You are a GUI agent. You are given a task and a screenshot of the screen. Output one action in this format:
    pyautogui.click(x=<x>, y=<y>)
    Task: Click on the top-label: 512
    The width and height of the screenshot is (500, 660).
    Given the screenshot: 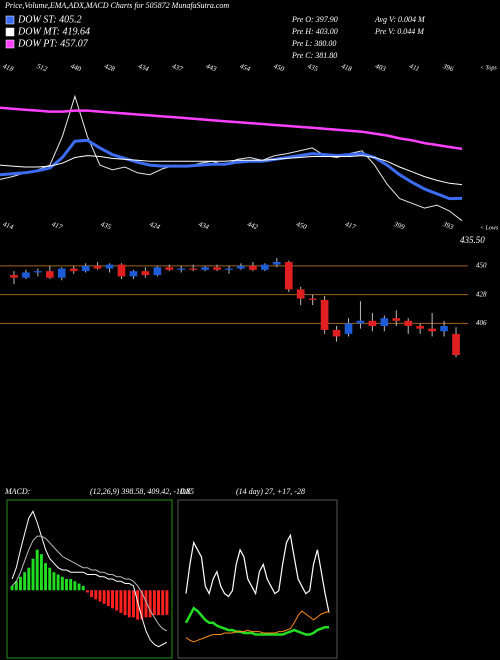 What is the action you would take?
    pyautogui.click(x=42, y=67)
    